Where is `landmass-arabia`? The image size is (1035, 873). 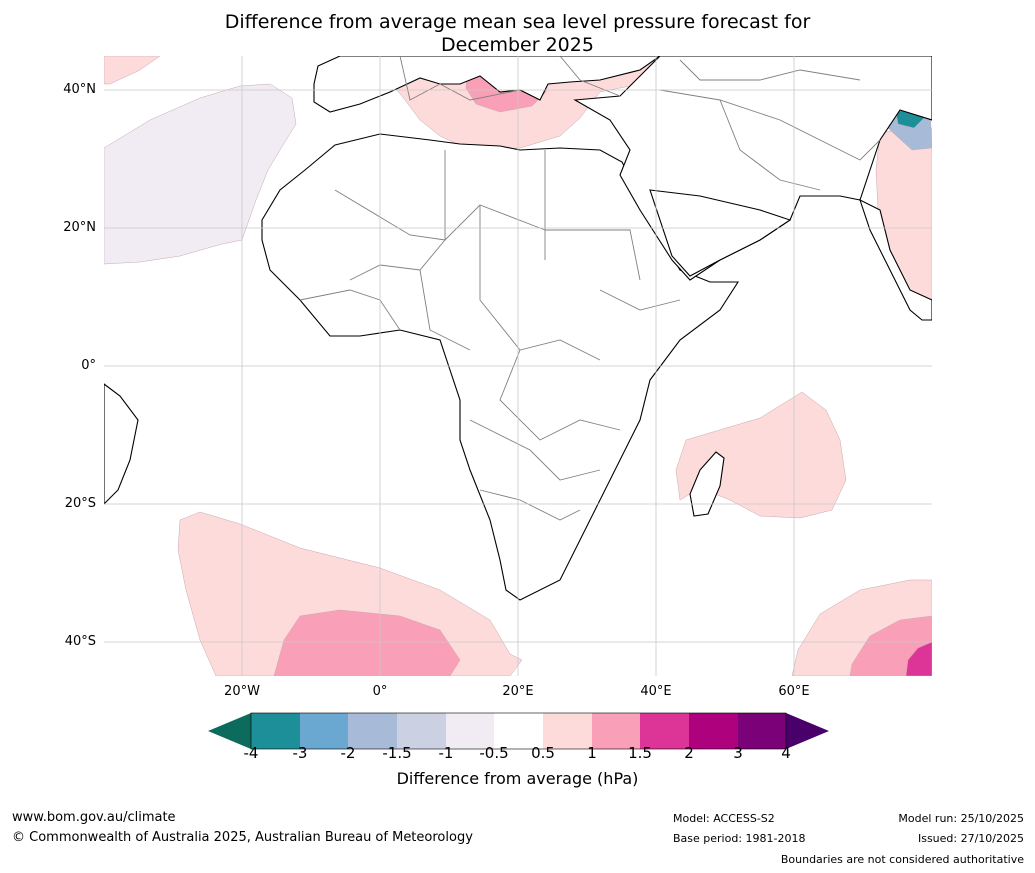 landmass-arabia is located at coordinates (720, 233).